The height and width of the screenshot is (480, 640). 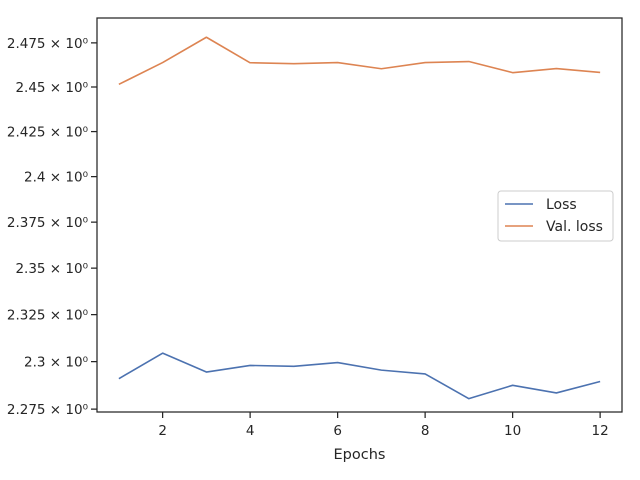 What do you see at coordinates (359, 376) in the screenshot?
I see `series-line-loss` at bounding box center [359, 376].